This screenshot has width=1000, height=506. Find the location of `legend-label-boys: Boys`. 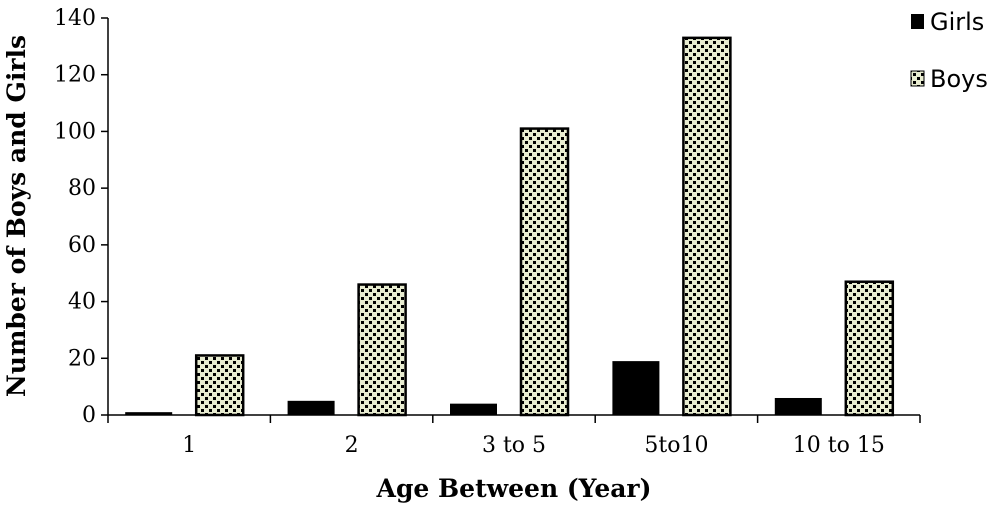

legend-label-boys: Boys is located at coordinates (959, 79).